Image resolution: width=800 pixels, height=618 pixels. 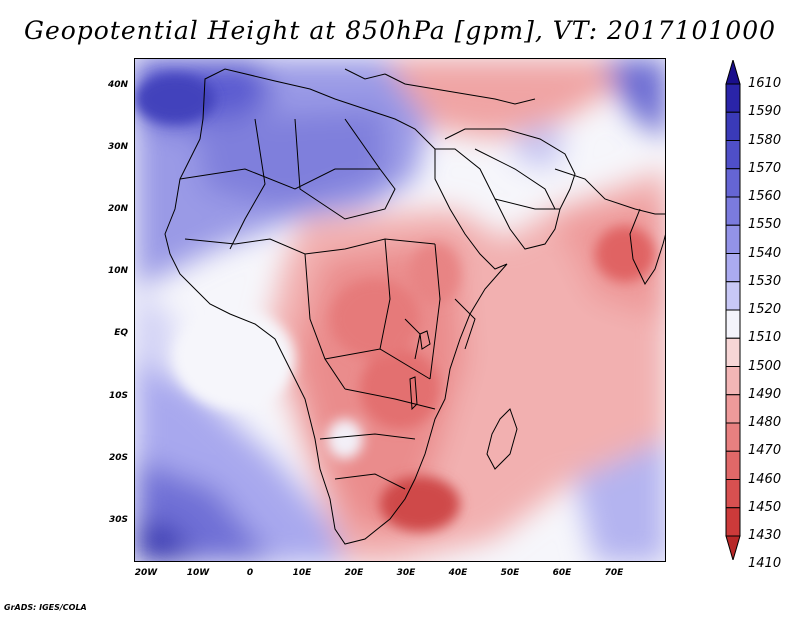 I want to click on lat-label: 20N, so click(x=117, y=209).